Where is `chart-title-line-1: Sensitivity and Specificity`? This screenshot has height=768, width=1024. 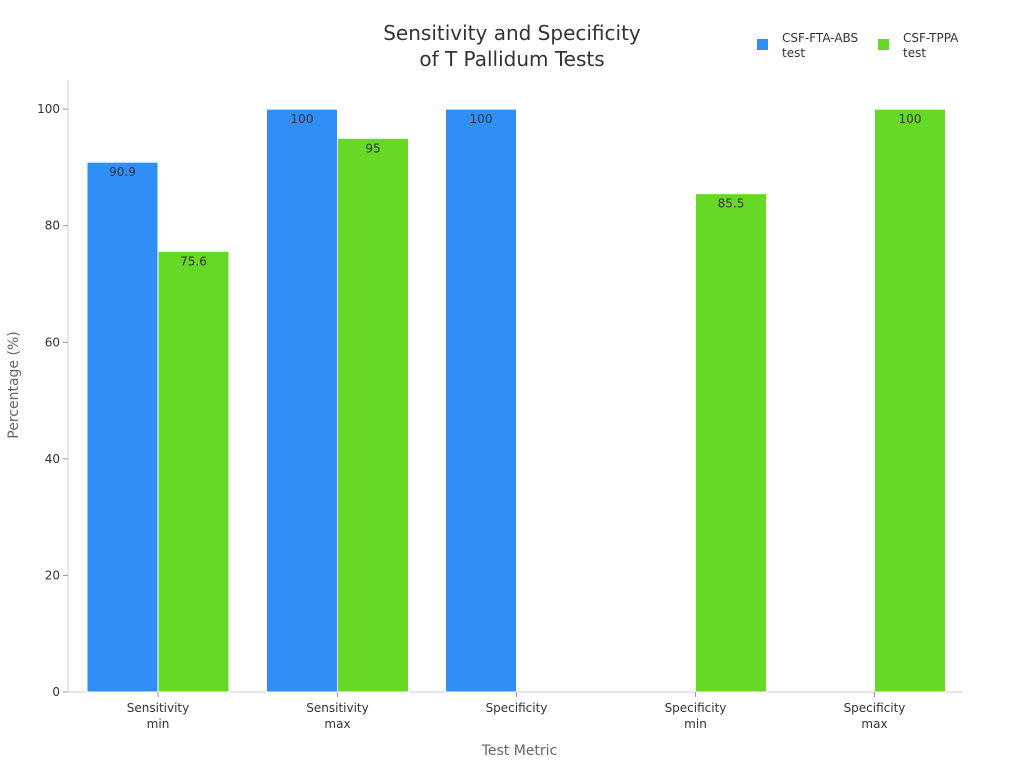
chart-title-line-1: Sensitivity and Specificity is located at coordinates (512, 33).